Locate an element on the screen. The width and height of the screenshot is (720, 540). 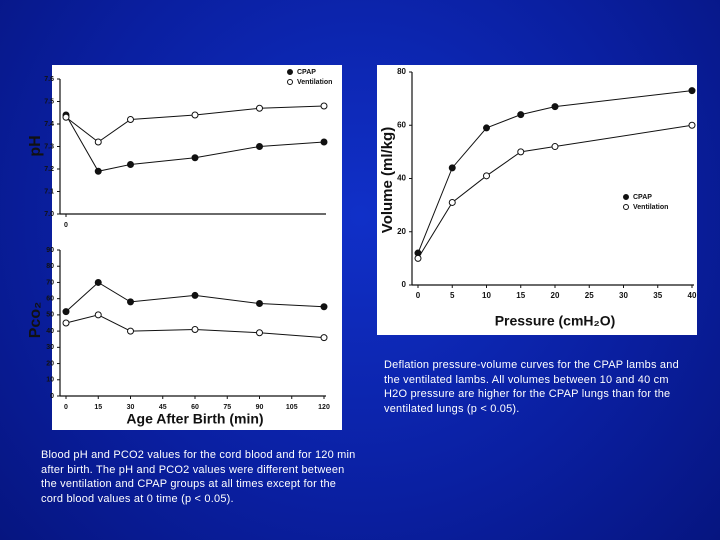
y-tick-label: 7.6 is located at coordinates (49, 79).